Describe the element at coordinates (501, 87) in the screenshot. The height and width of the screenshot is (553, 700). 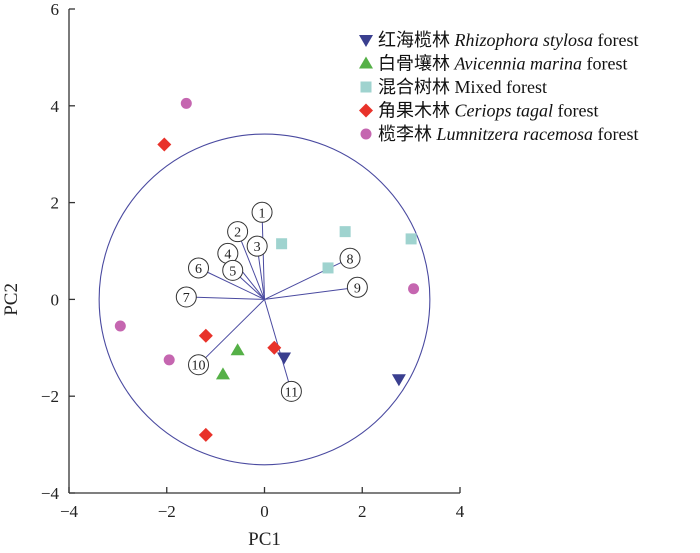
I see `legend-suffix: Mixed forest` at that location.